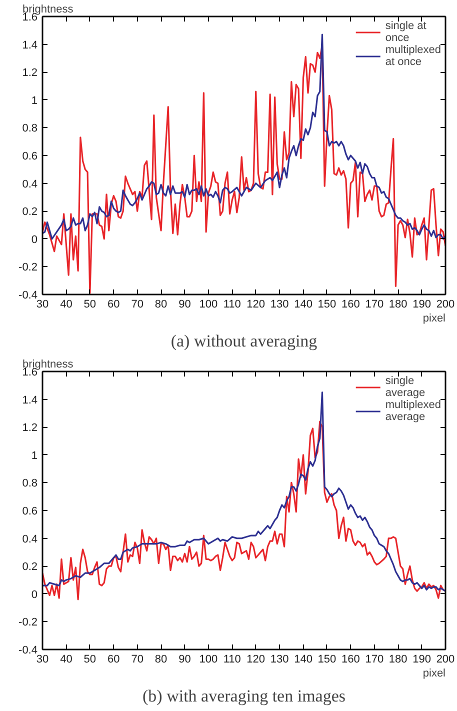 The image size is (457, 711). Describe the element at coordinates (244, 696) in the screenshot. I see `text: (b) with averaging ten images` at that location.